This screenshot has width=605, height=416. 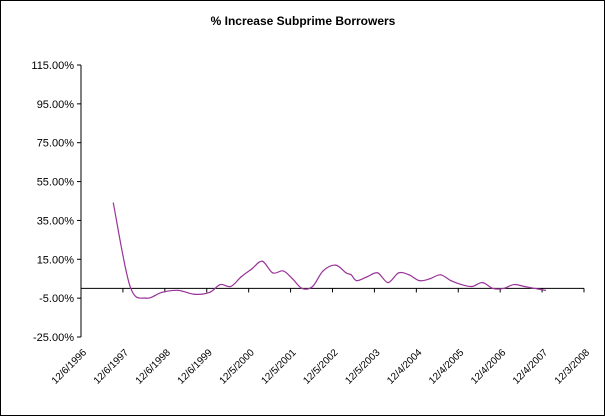 What do you see at coordinates (53, 338) in the screenshot?
I see `y-tick-label: -25.00%` at bounding box center [53, 338].